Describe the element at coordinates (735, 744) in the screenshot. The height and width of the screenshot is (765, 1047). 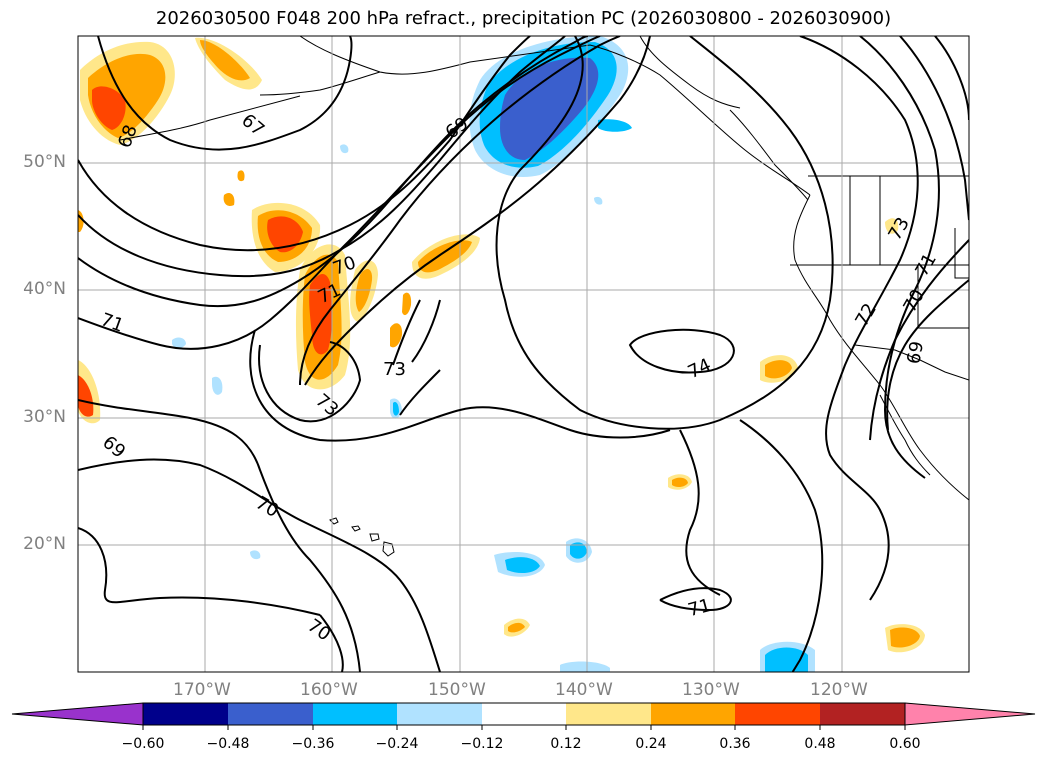
I see `colorbar-tick-label: 0.36` at that location.